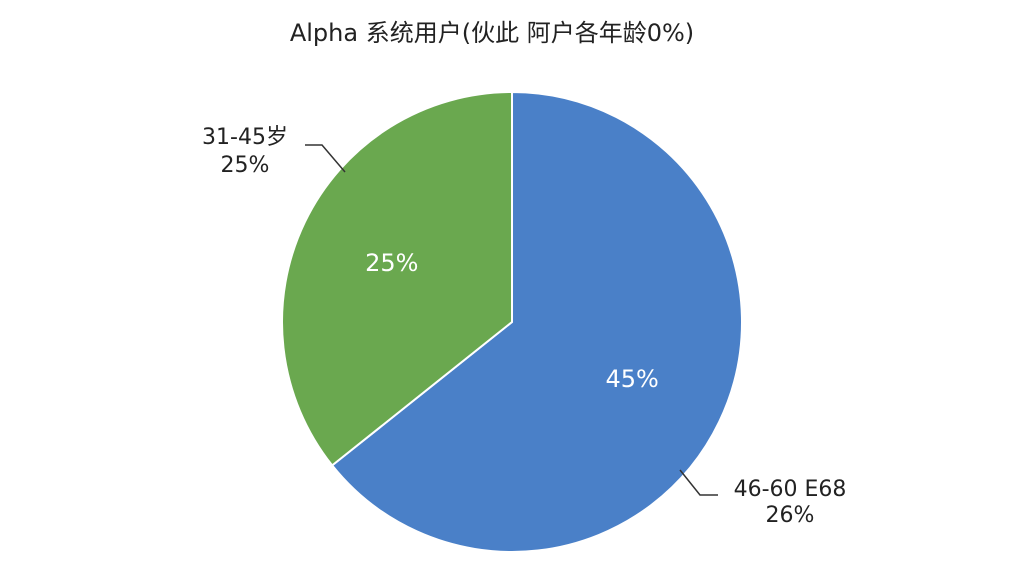  What do you see at coordinates (790, 489) in the screenshot?
I see `category-label: 46-60 E68` at bounding box center [790, 489].